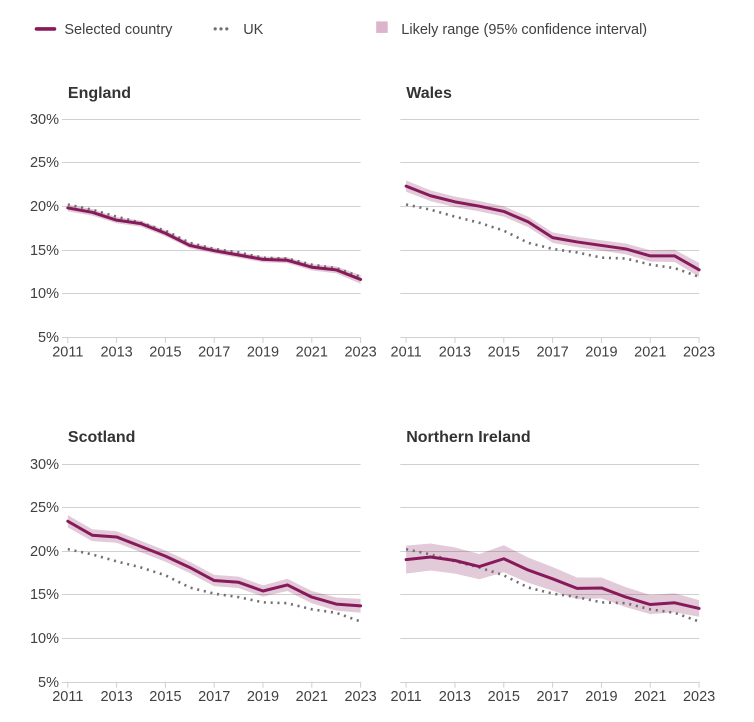 This screenshot has height=722, width=754. I want to click on svg-text: England, so click(99, 93).